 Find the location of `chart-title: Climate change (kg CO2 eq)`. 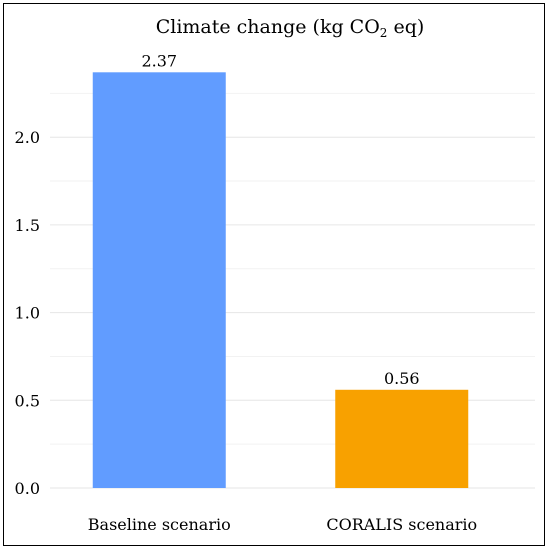

chart-title: Climate change (kg CO2 eq) is located at coordinates (290, 28).